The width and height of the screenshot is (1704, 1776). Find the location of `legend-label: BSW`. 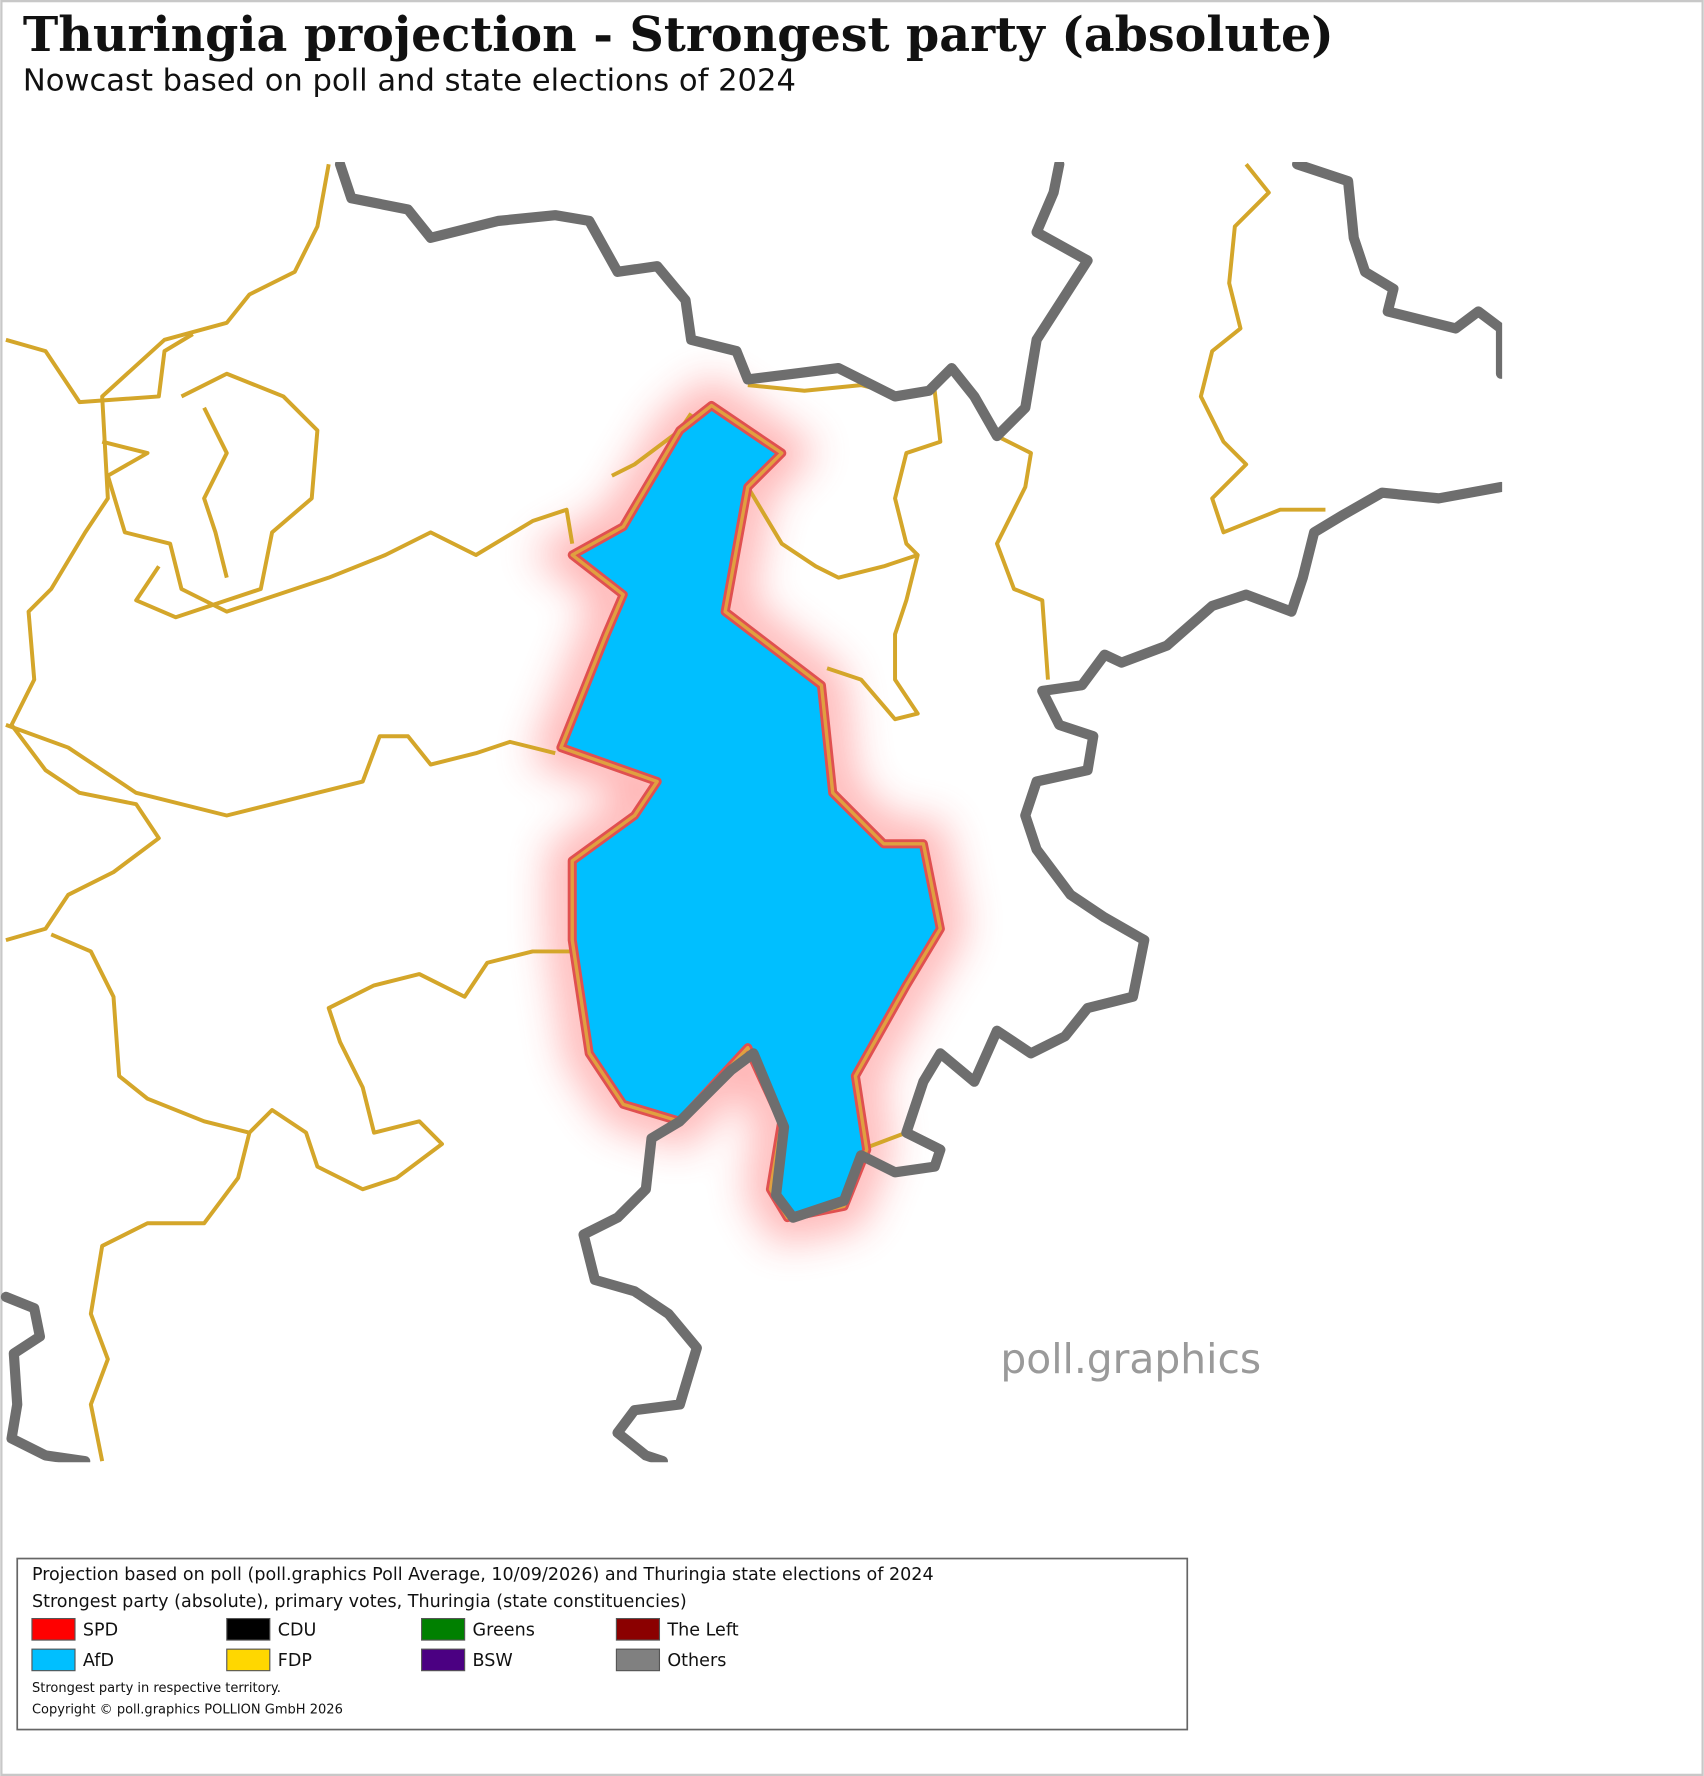

legend-label: BSW is located at coordinates (493, 1661).